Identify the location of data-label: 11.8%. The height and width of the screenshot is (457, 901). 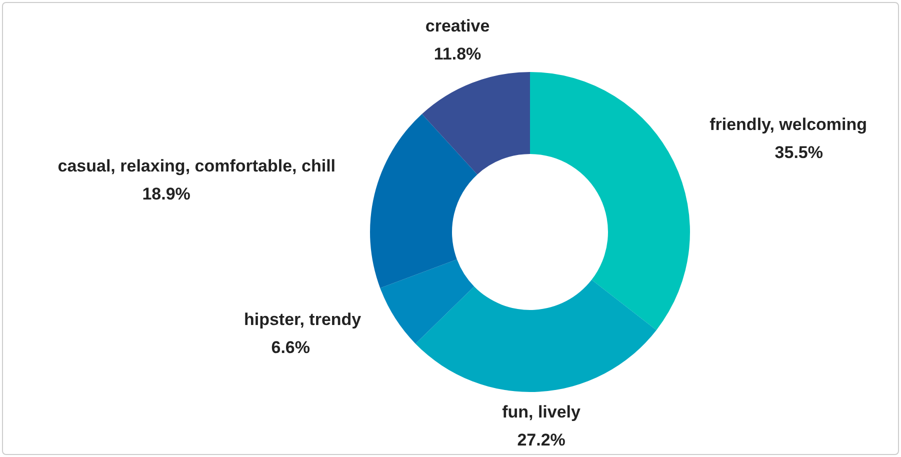
(458, 54).